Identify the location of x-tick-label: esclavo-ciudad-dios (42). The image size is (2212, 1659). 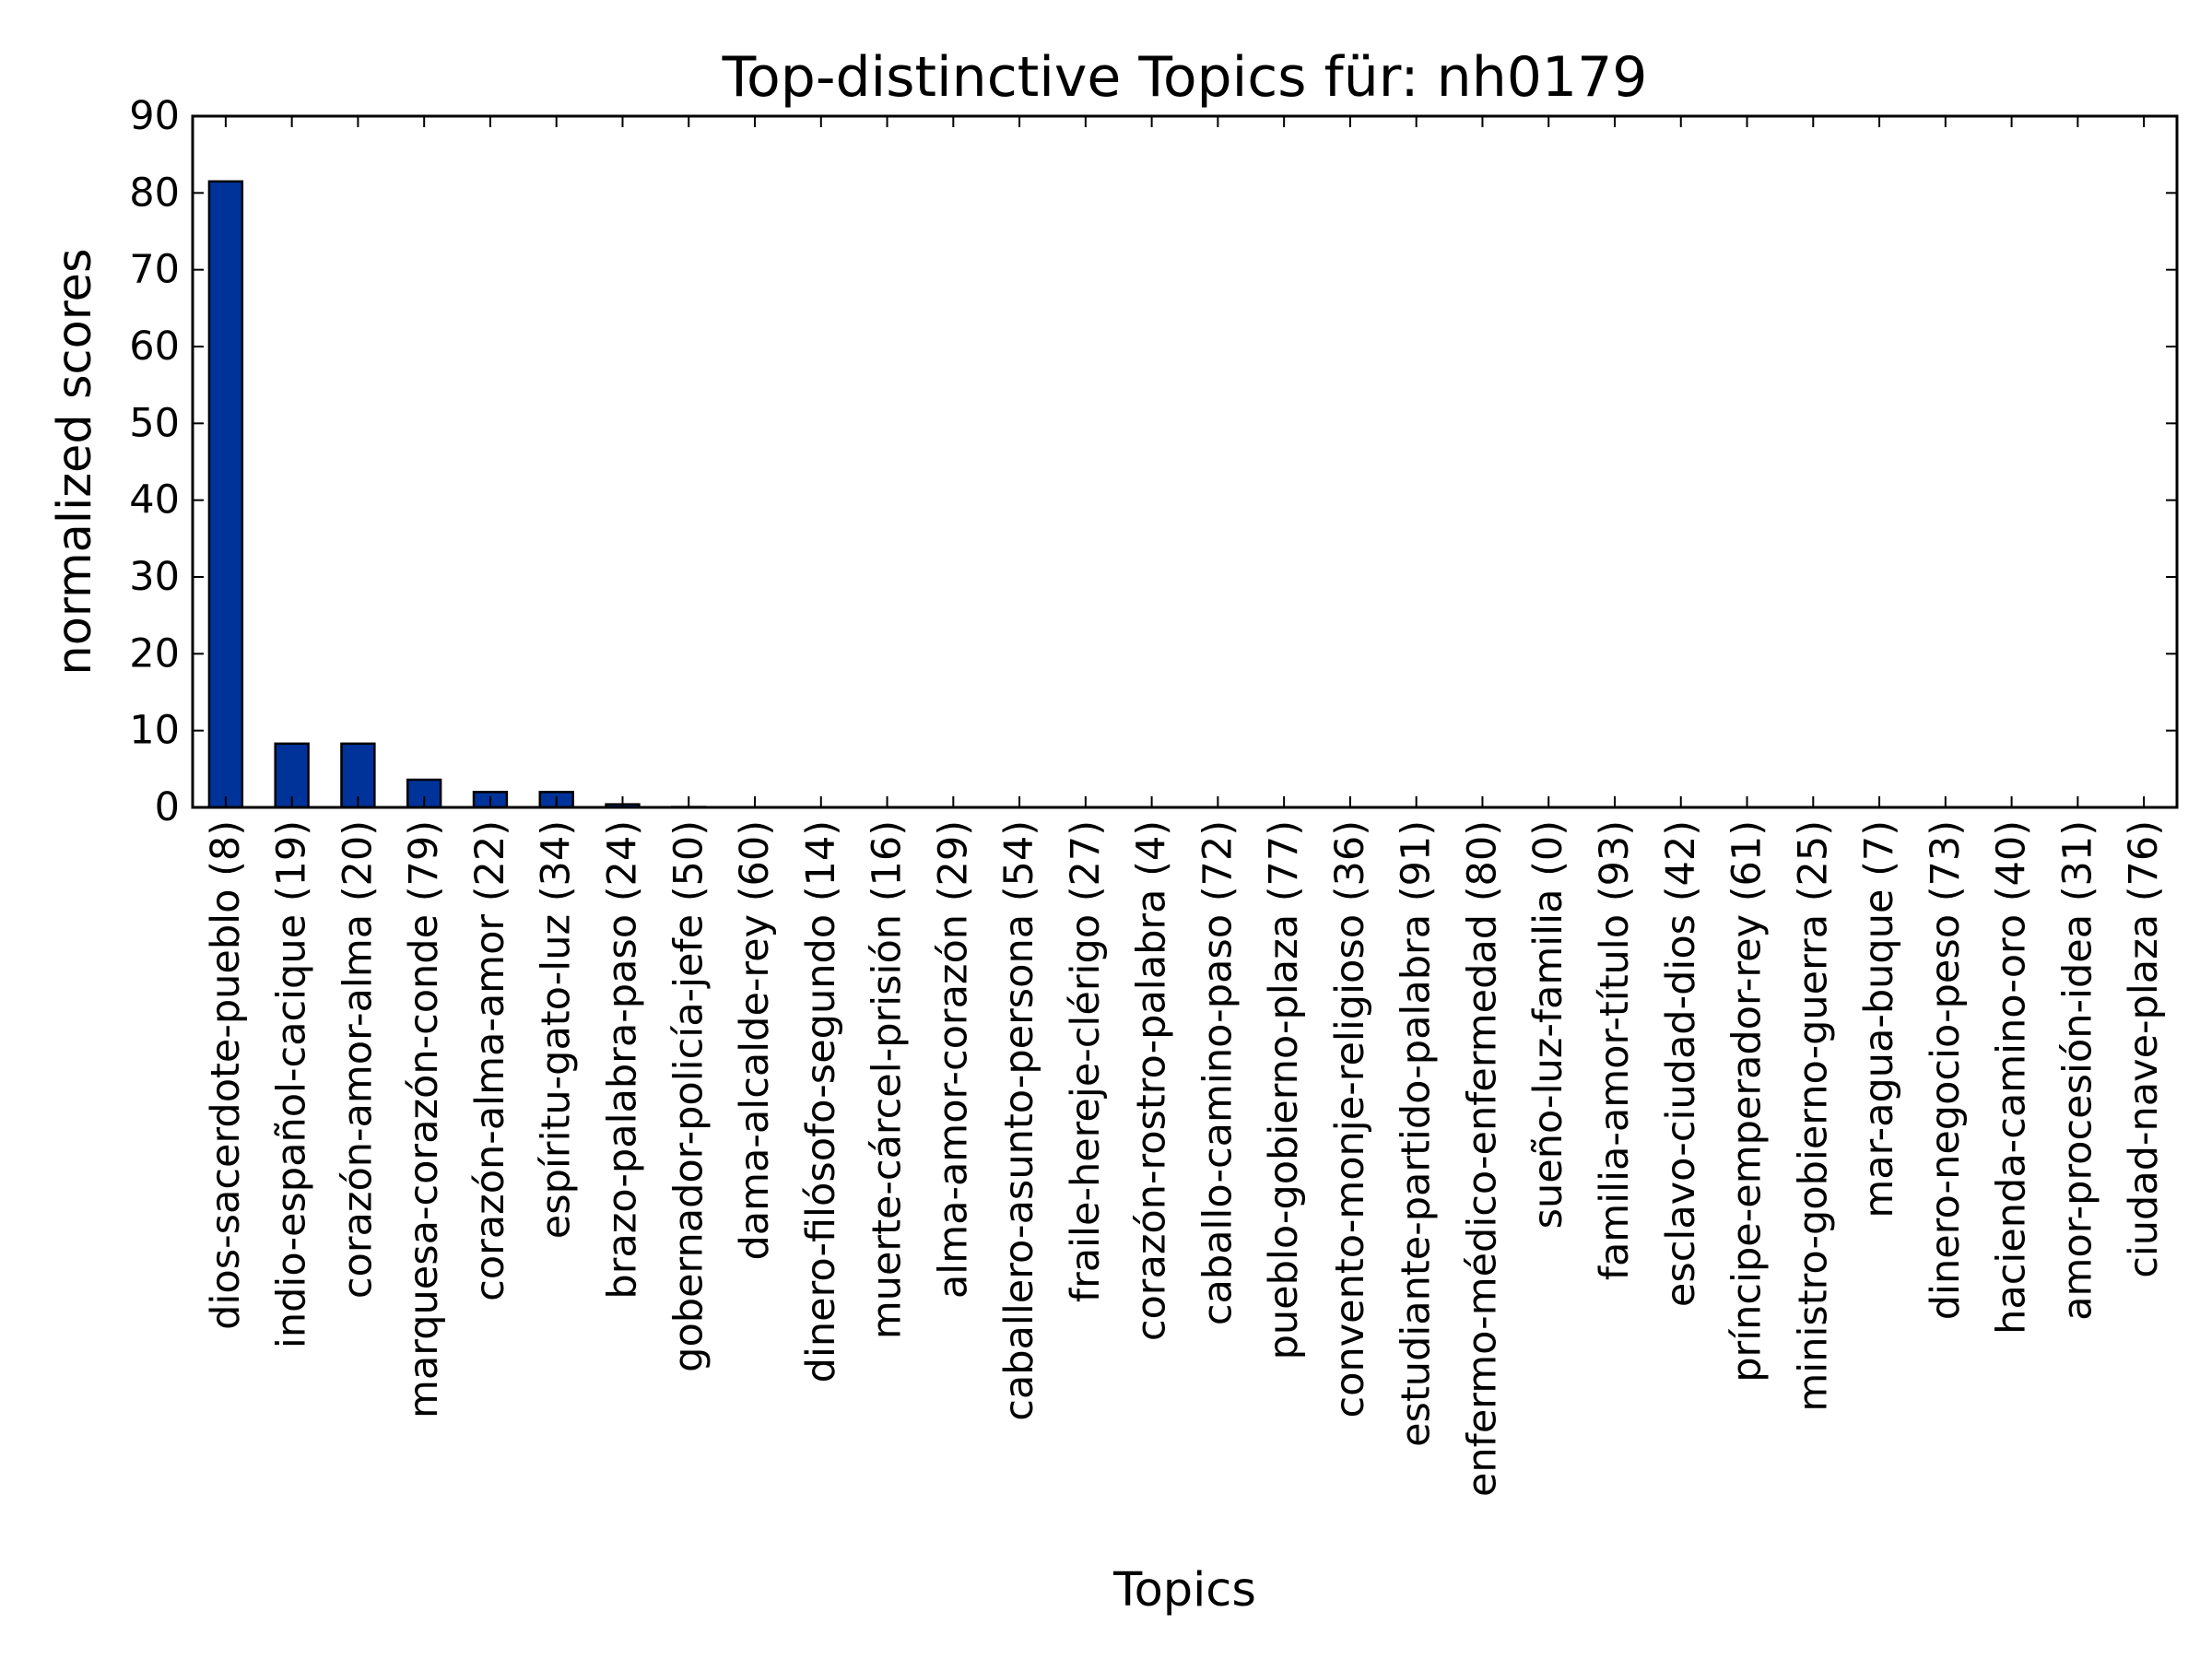
(1681, 1063).